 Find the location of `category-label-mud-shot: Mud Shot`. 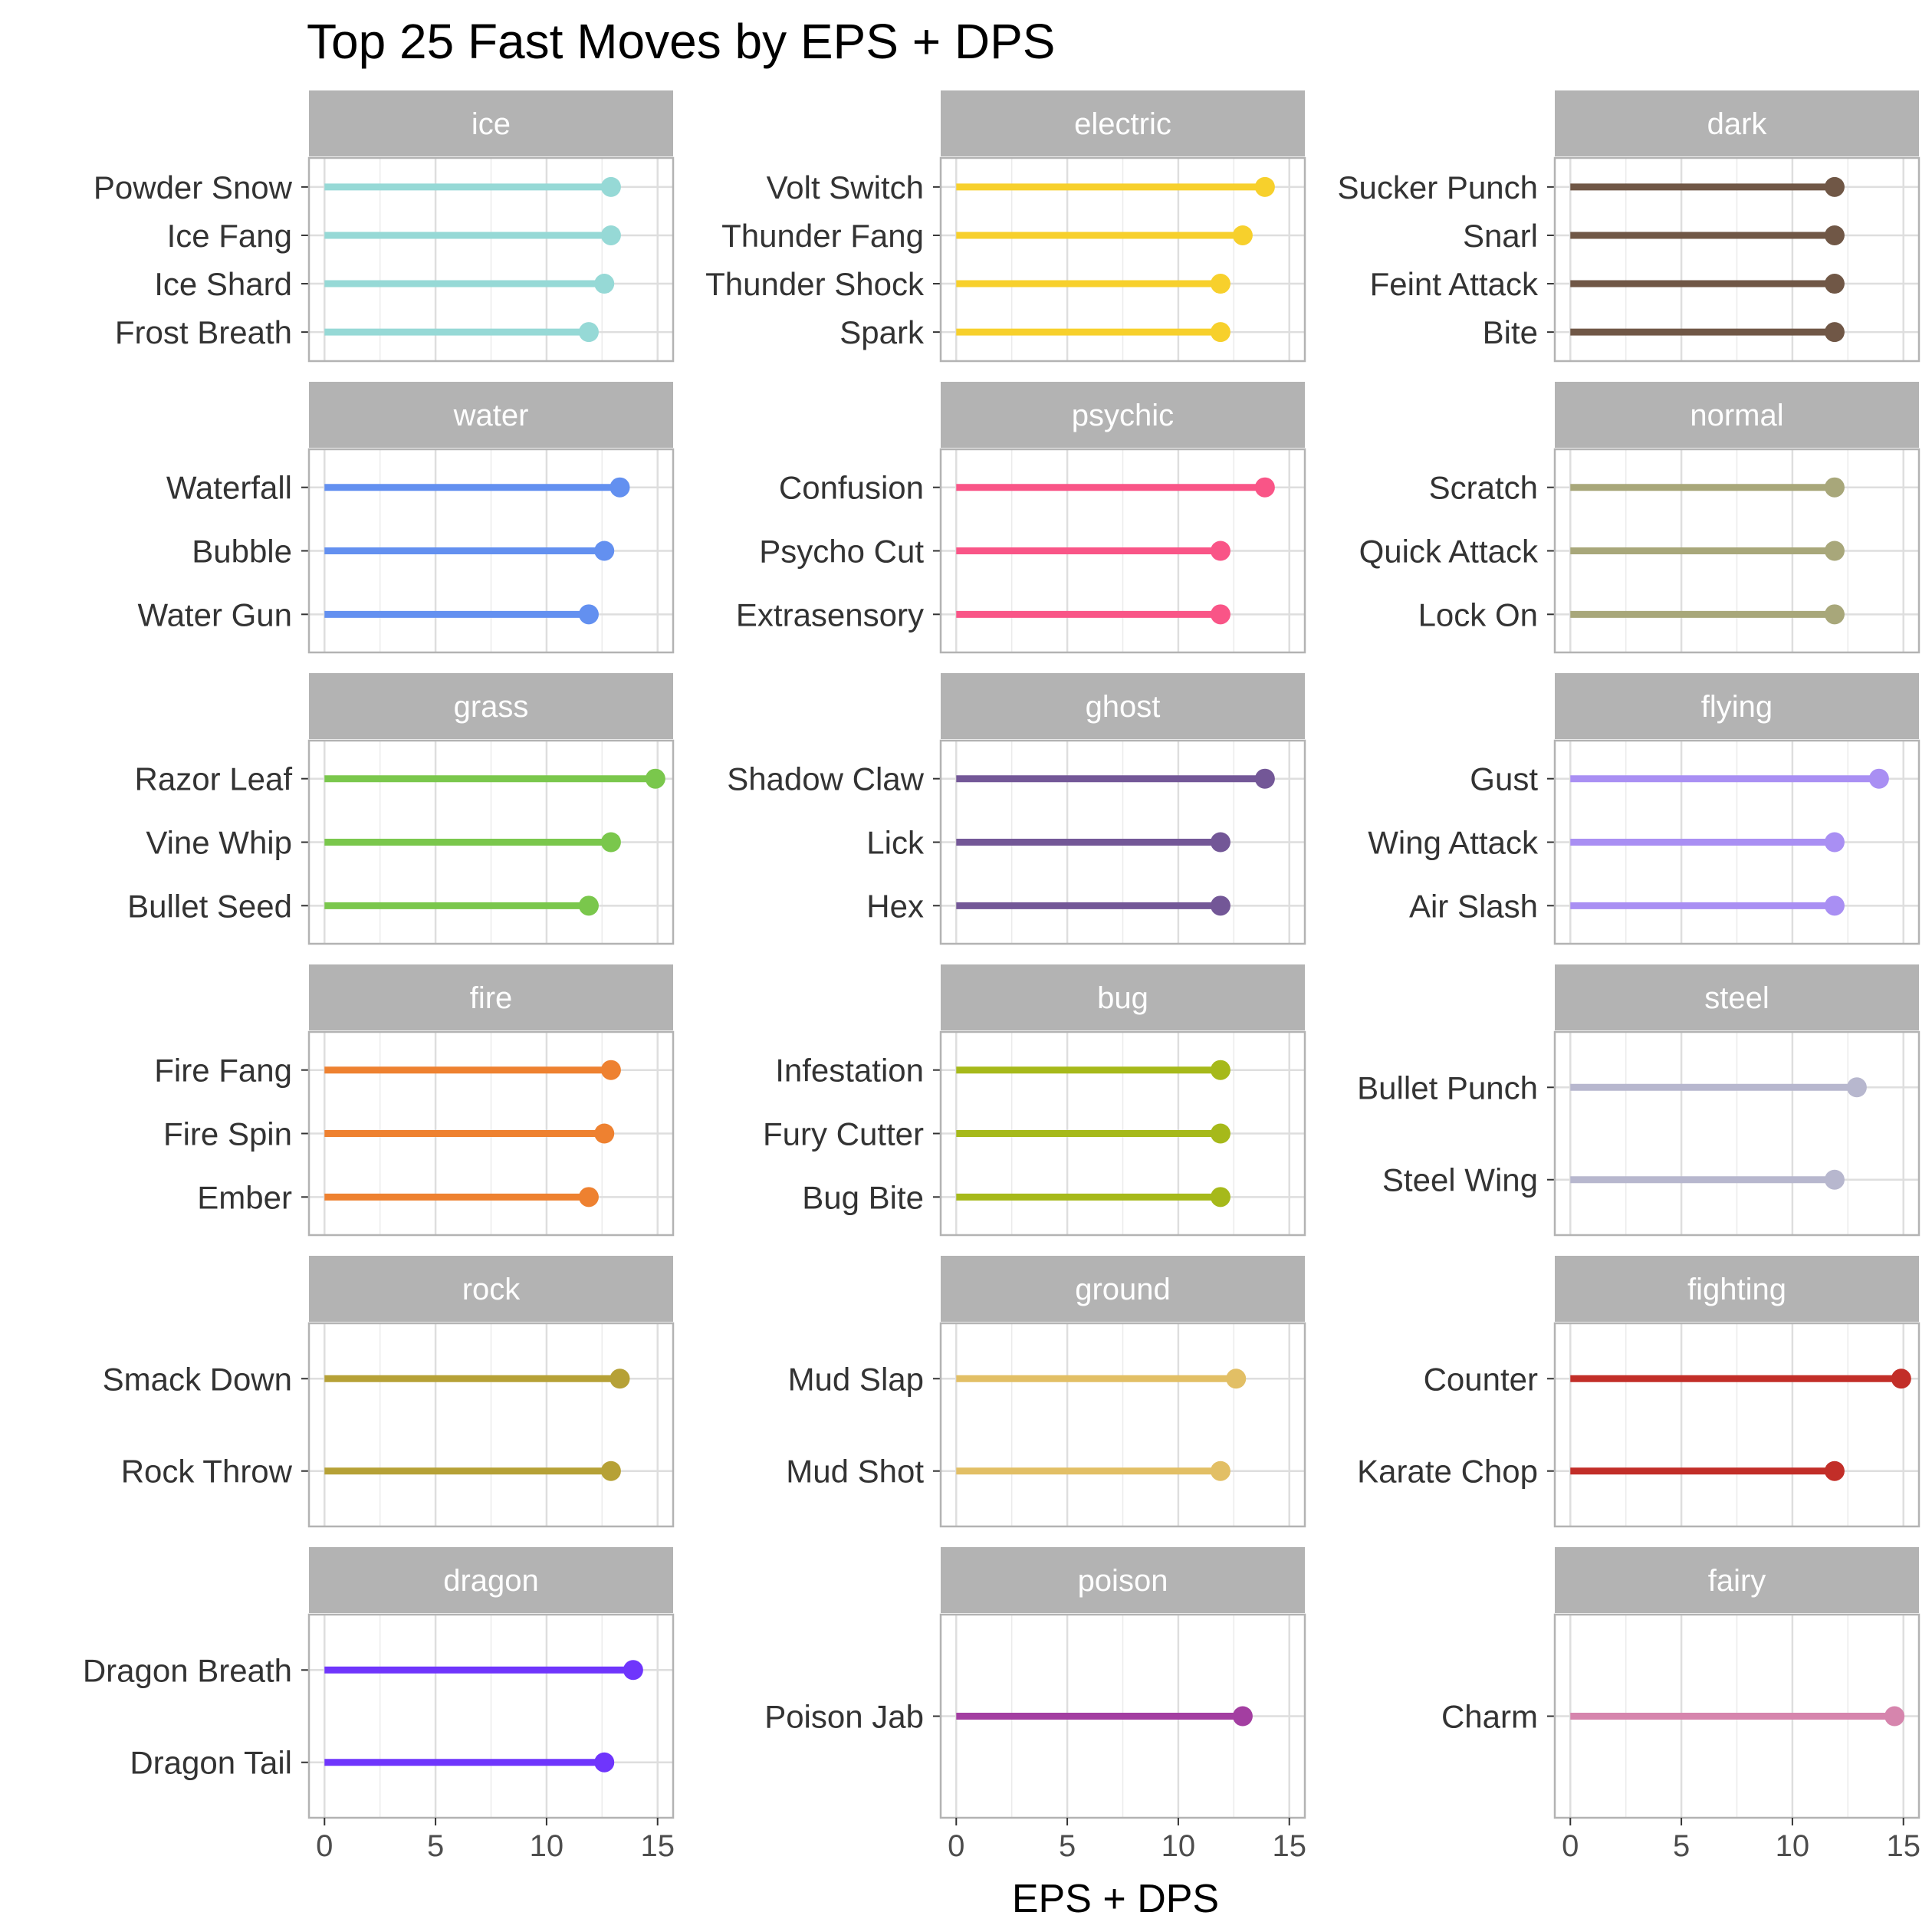

category-label-mud-shot: Mud Shot is located at coordinates (855, 1472).